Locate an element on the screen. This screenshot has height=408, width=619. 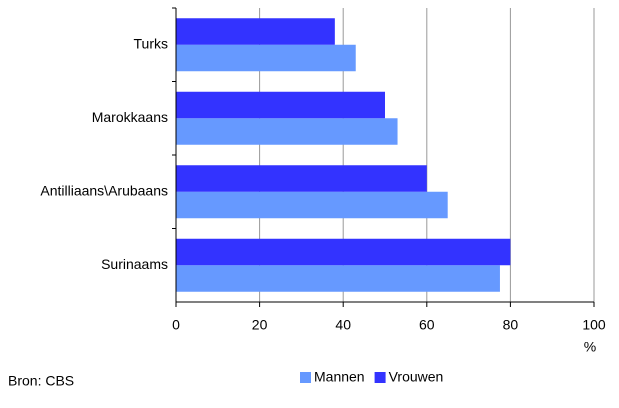
y-tick-label: Marokkaans is located at coordinates (130, 117).